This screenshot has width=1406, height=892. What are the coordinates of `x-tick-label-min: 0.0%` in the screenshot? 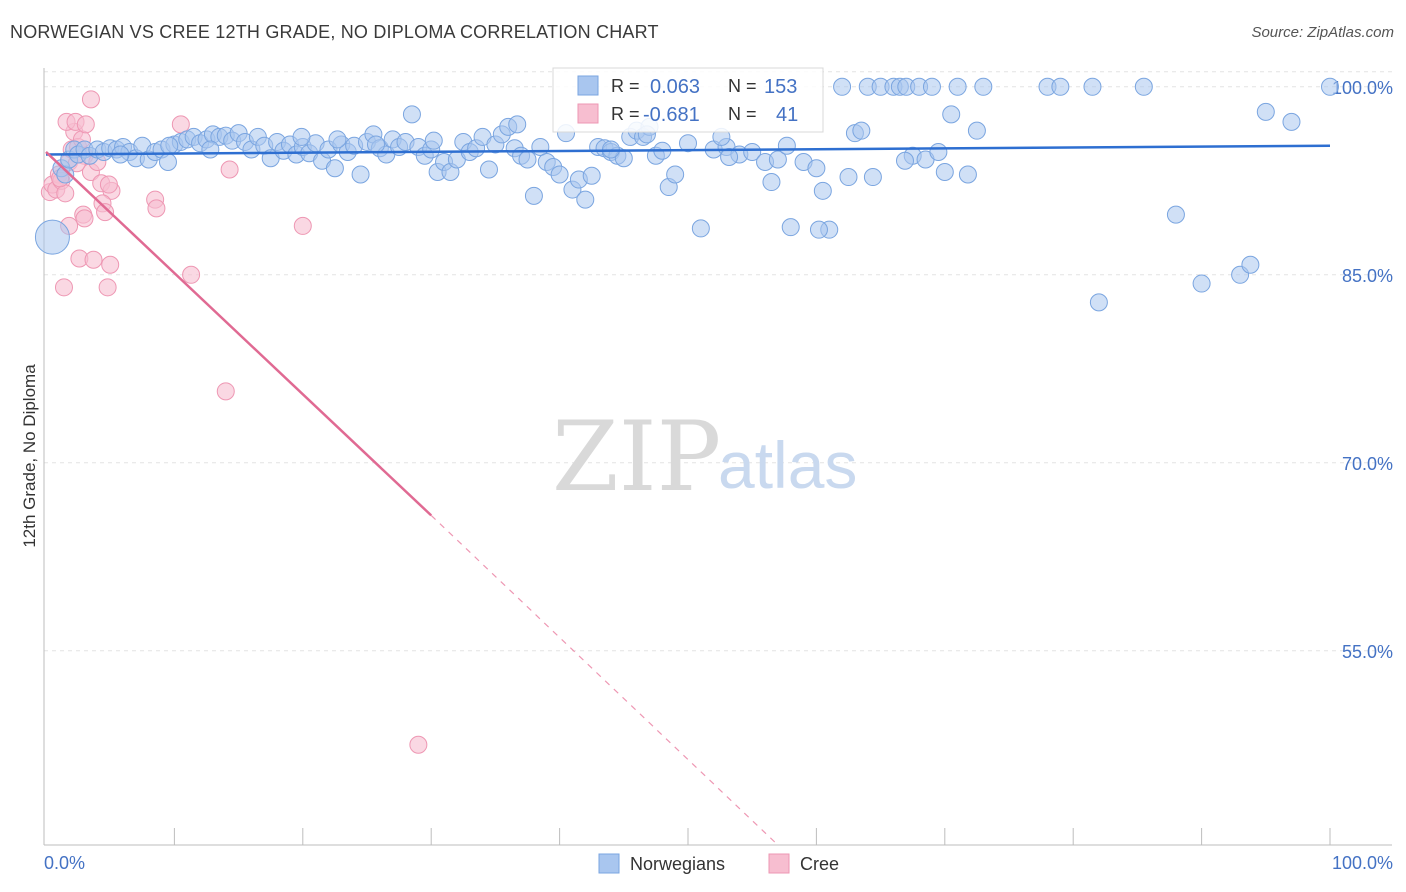 It's located at (64, 863).